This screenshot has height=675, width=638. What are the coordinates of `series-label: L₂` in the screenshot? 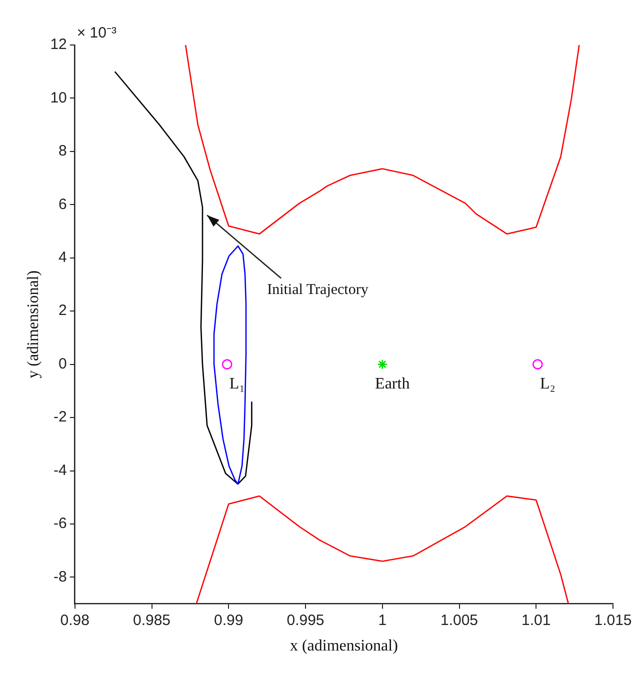 It's located at (548, 384).